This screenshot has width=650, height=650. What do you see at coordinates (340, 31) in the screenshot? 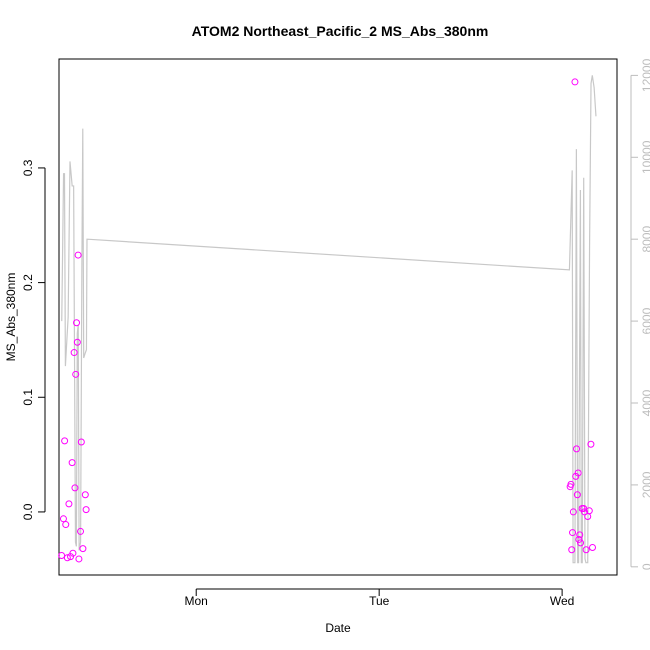
I see `chart-title: ATOM2 Northeast_Pacific_2 MS_Abs_380nm` at bounding box center [340, 31].